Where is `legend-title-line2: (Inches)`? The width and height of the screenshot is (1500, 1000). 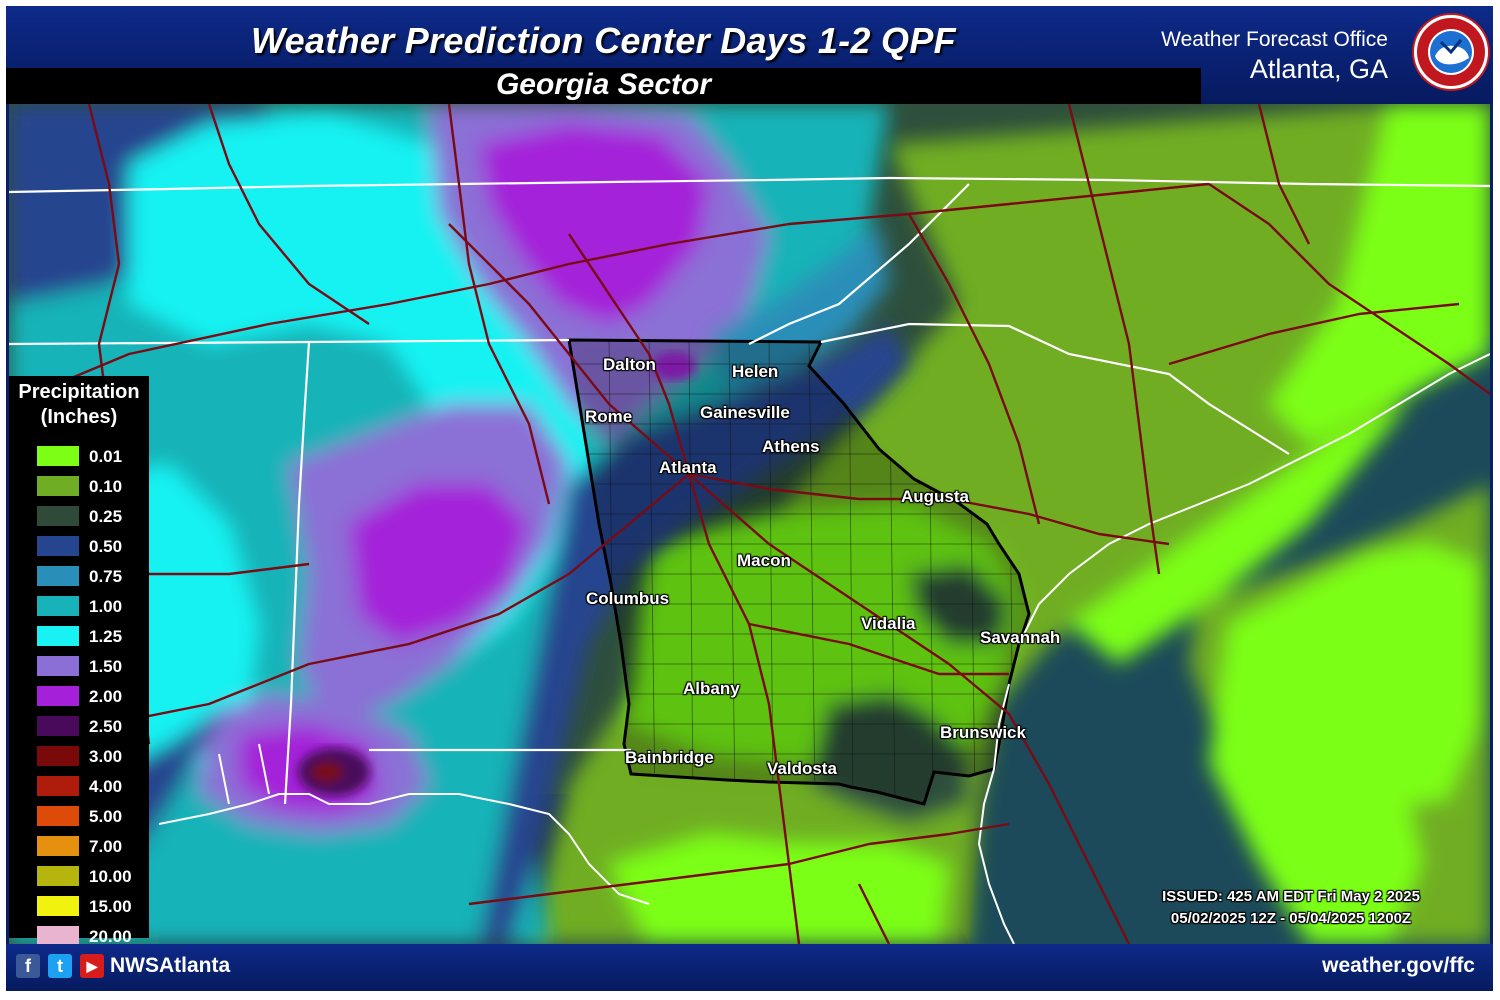
legend-title-line2: (Inches) is located at coordinates (79, 417).